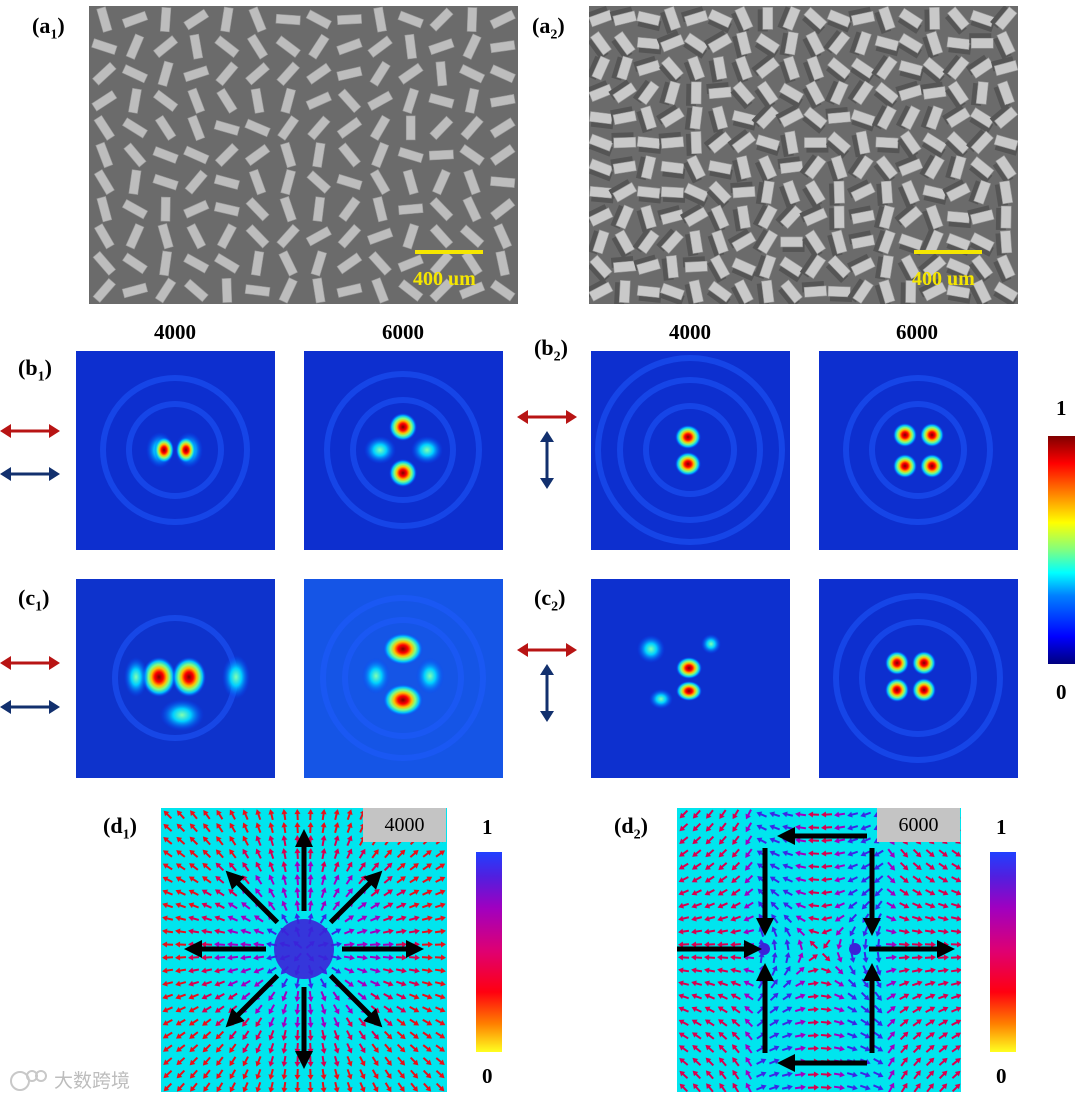 This screenshot has height=1101, width=1080. Describe the element at coordinates (548, 28) in the screenshot. I see `panel-label-a2: (a2)` at that location.